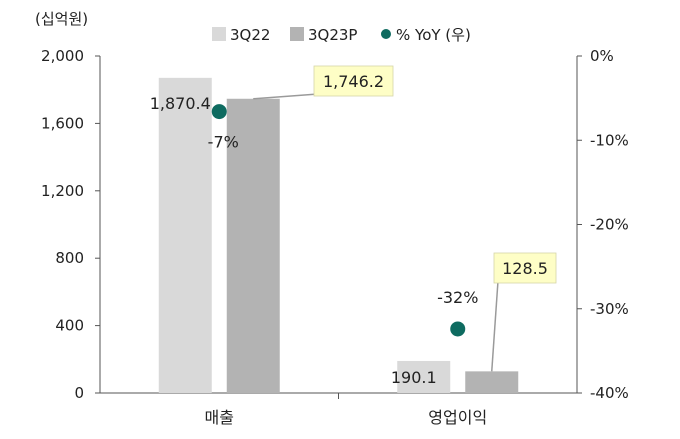 This screenshot has width=680, height=439. What do you see at coordinates (79, 393) in the screenshot?
I see `y-left-tick-label: 0` at bounding box center [79, 393].